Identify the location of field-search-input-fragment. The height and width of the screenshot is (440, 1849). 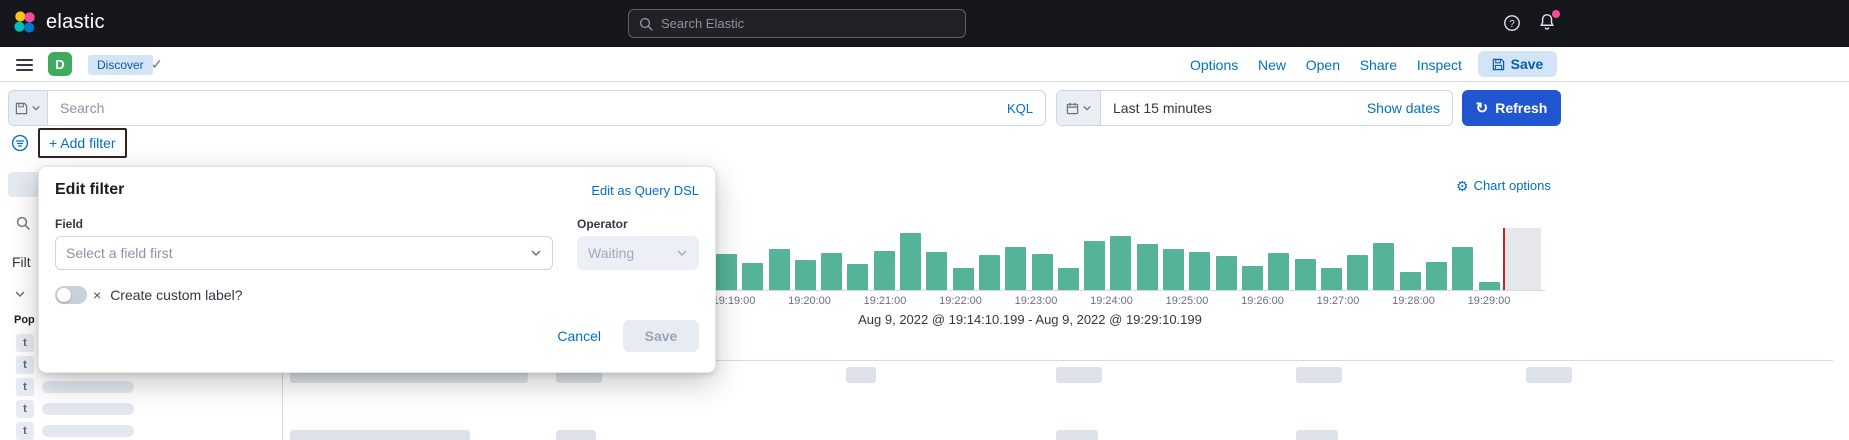
(23, 223).